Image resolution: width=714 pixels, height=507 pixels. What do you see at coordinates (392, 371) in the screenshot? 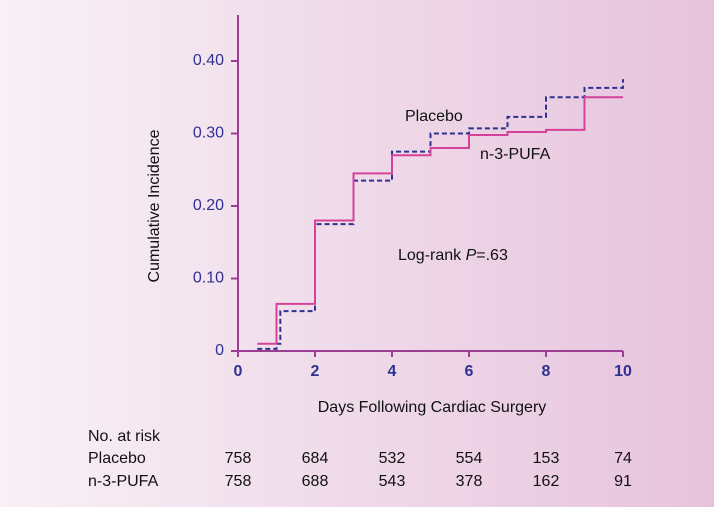
I see `x-tick-label: 4` at bounding box center [392, 371].